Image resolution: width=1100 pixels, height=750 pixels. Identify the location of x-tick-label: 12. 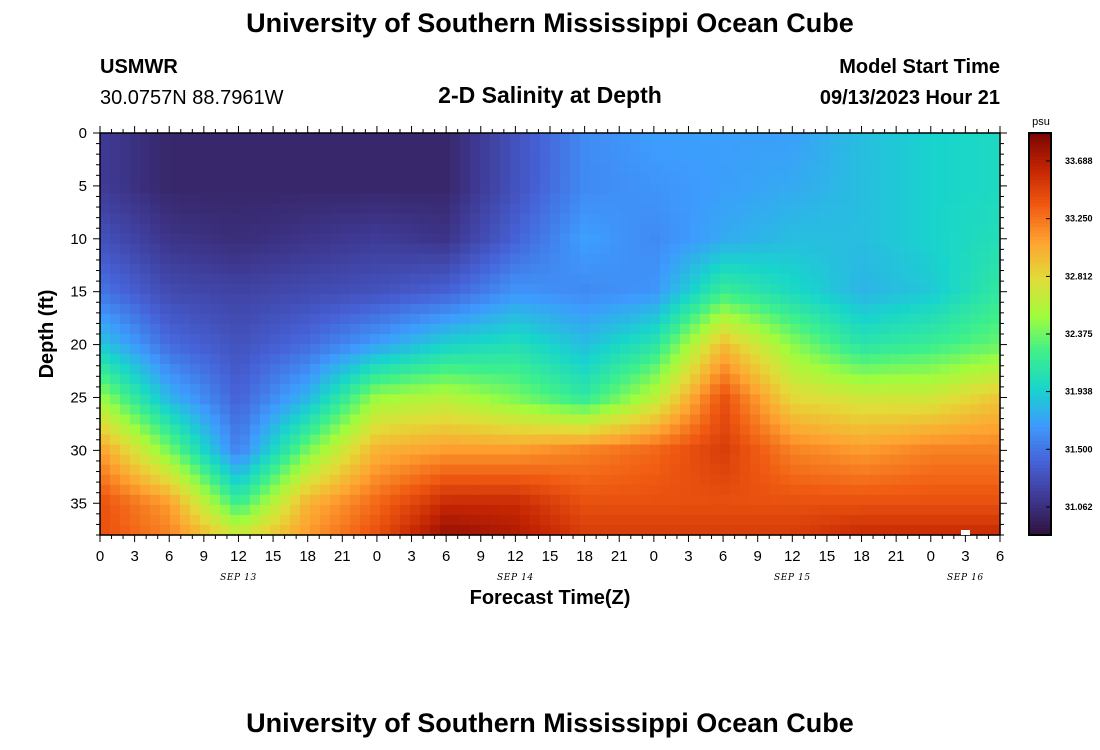
(238, 556).